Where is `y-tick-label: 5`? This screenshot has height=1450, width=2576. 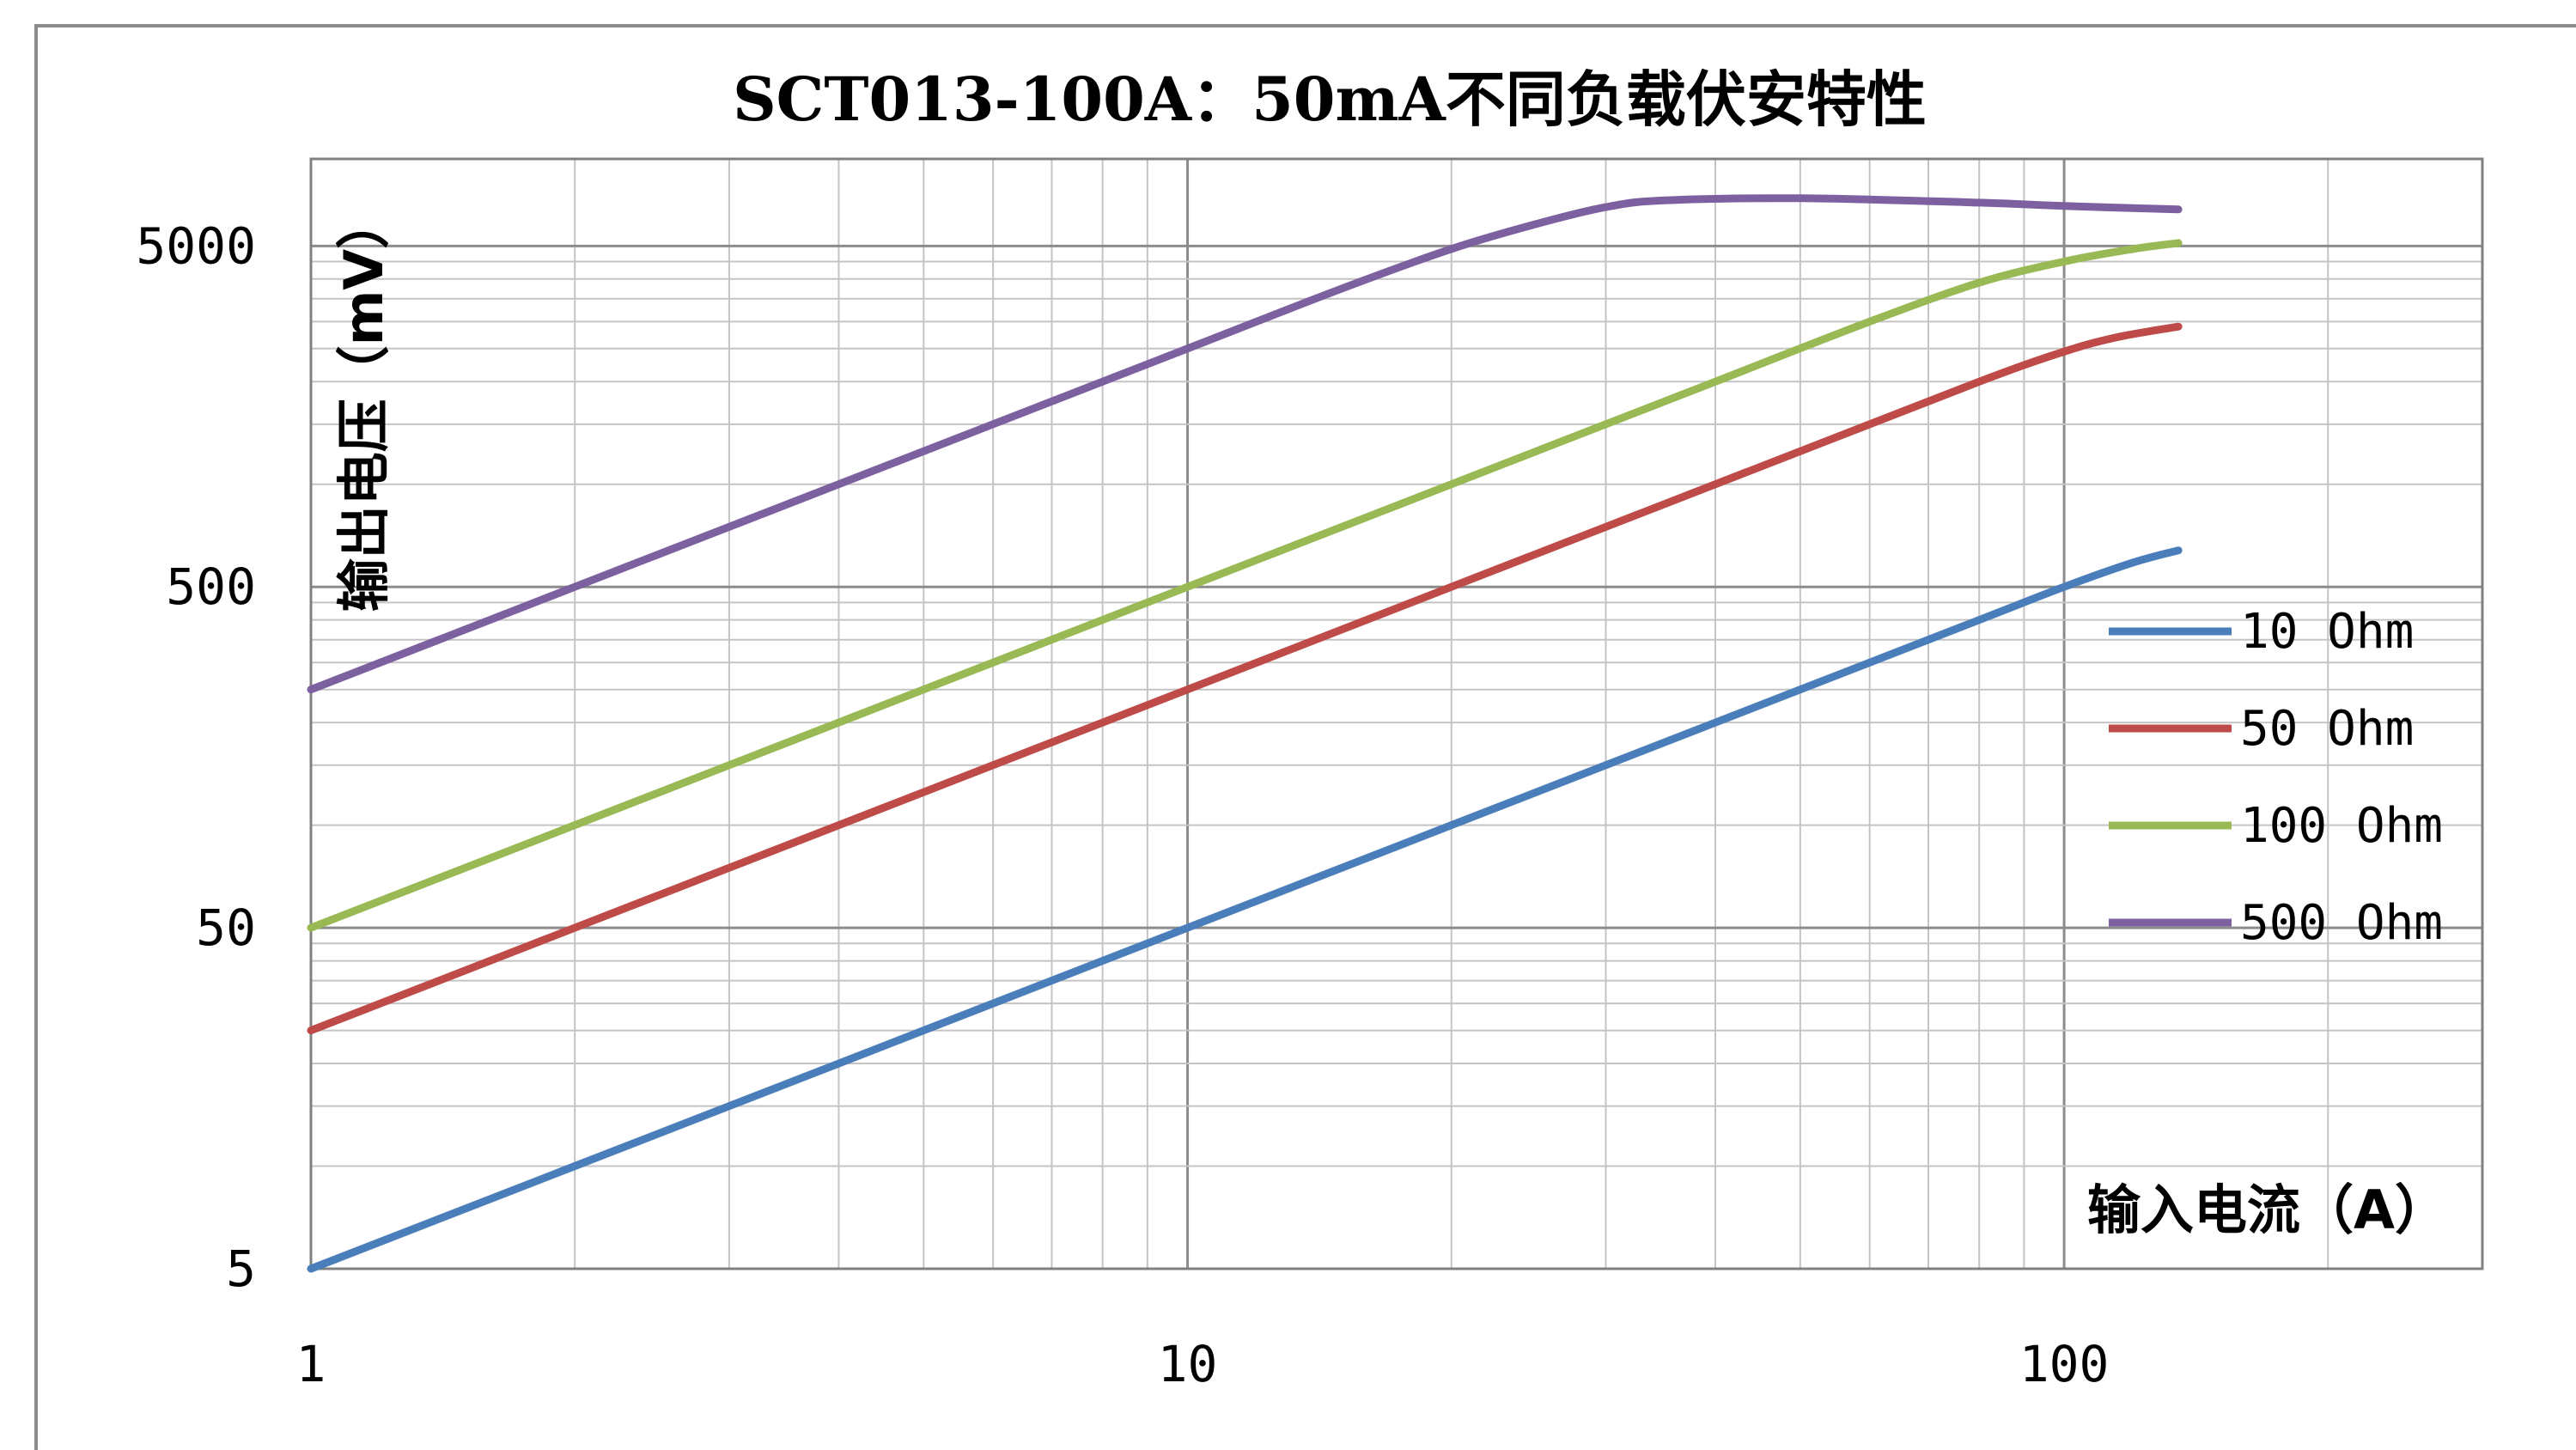
y-tick-label: 5 is located at coordinates (241, 1269).